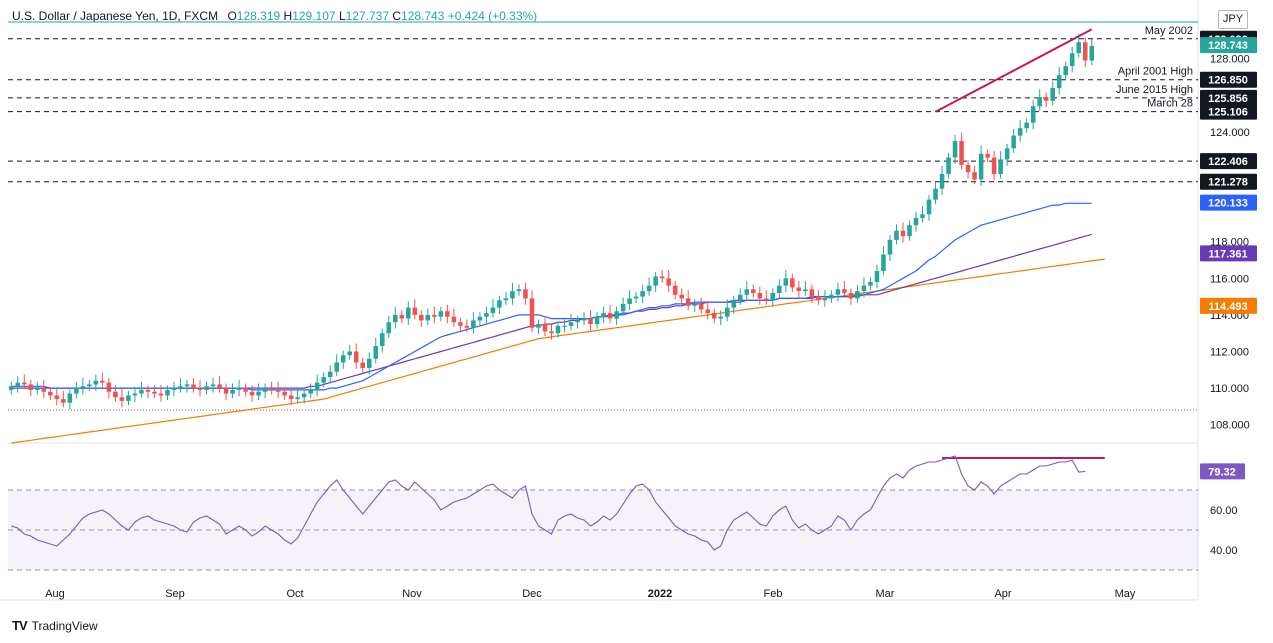 This screenshot has width=1273, height=643. Describe the element at coordinates (1002, 594) in the screenshot. I see `time-axis-label: Apr` at that location.